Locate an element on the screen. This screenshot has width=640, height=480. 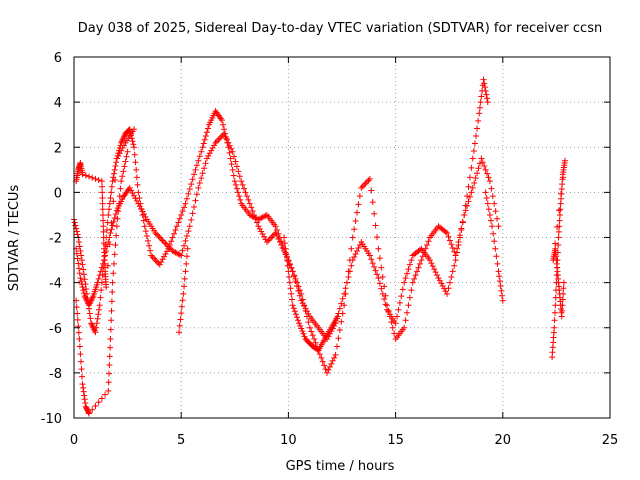
series-track-d is located at coordinates (105, 208).